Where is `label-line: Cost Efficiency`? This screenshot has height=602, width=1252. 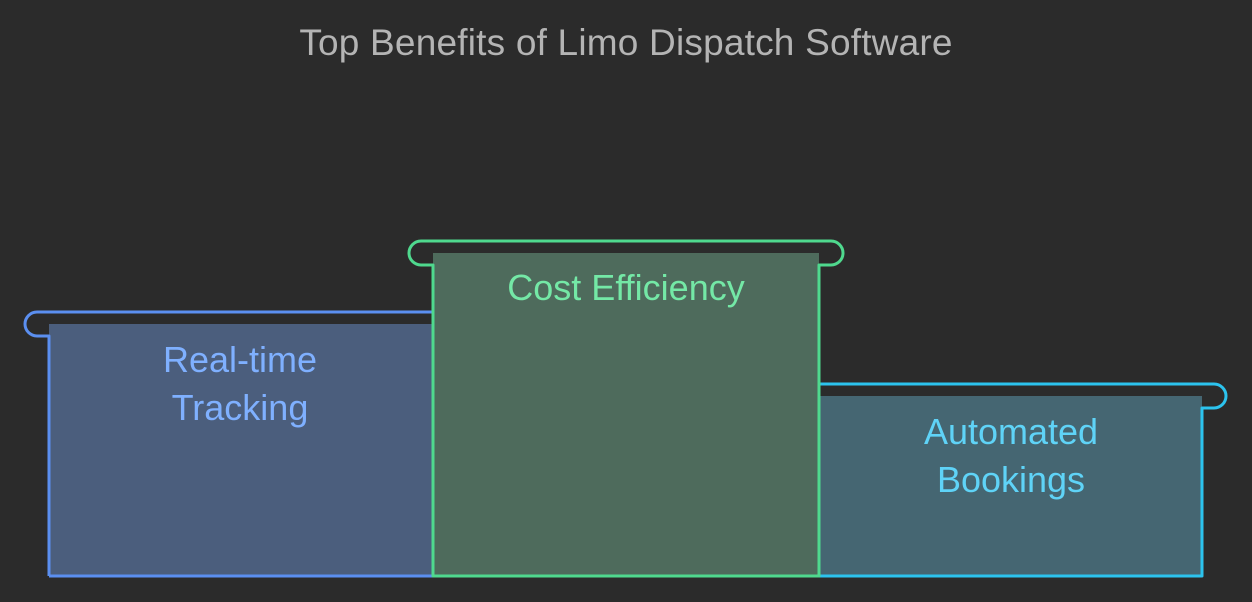 label-line: Cost Efficiency is located at coordinates (626, 287).